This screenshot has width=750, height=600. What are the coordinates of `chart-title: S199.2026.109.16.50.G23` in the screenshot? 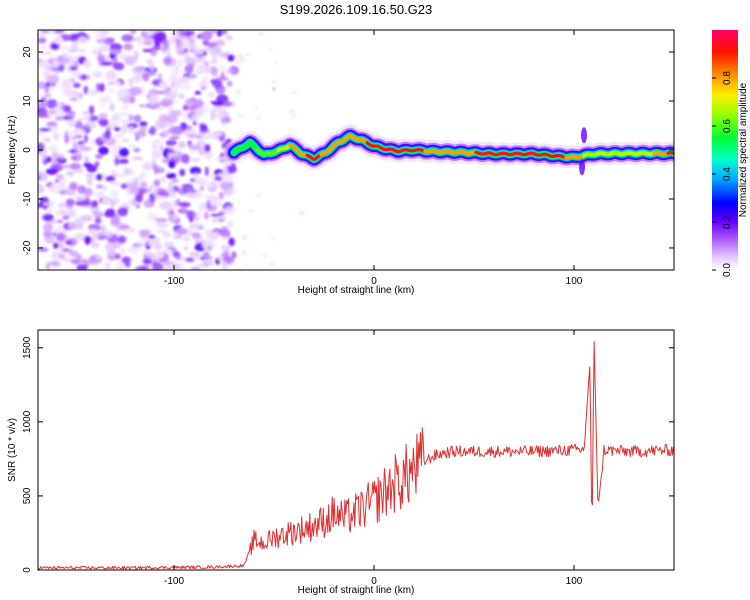 It's located at (356, 9).